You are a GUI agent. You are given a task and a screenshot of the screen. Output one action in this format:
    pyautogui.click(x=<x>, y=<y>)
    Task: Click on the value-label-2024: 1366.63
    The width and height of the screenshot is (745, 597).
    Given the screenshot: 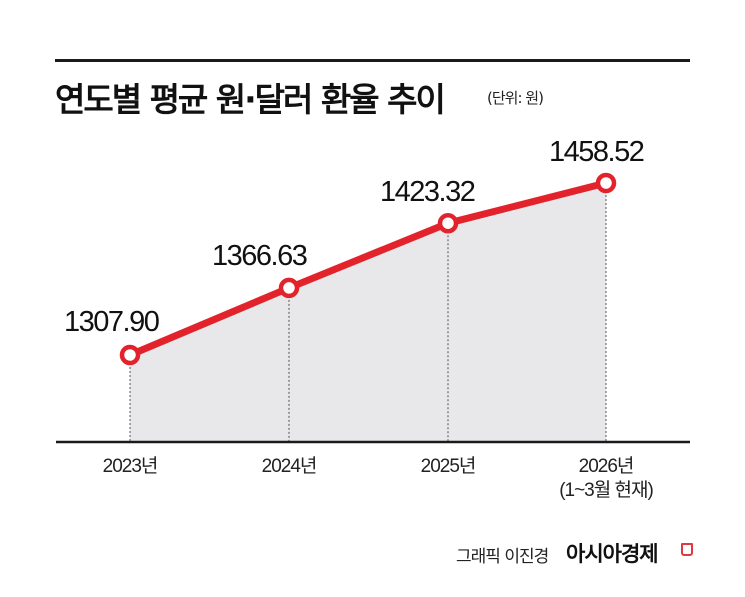 What is the action you would take?
    pyautogui.click(x=260, y=256)
    